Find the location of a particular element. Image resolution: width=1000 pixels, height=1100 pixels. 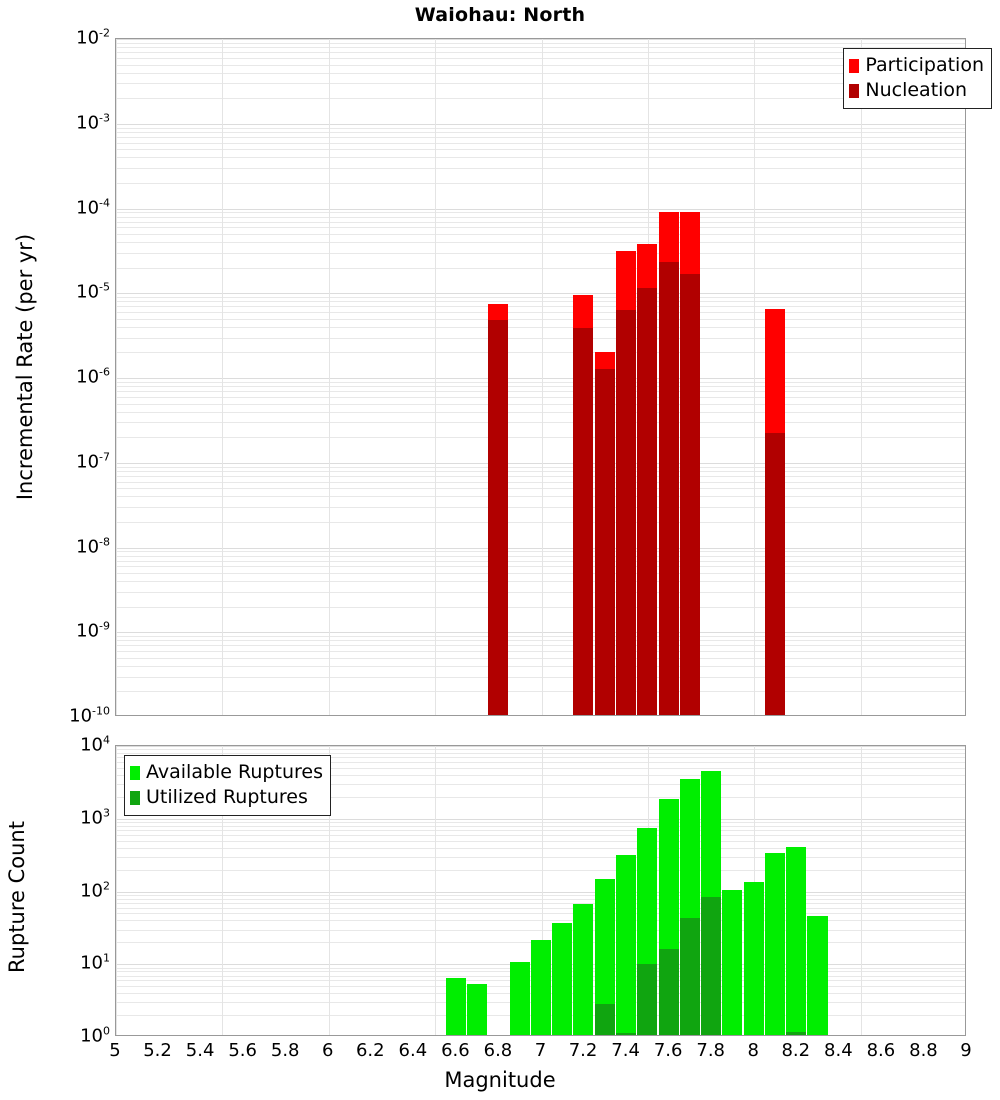

y-tick-label: 10⁻³ is located at coordinates (93, 122).